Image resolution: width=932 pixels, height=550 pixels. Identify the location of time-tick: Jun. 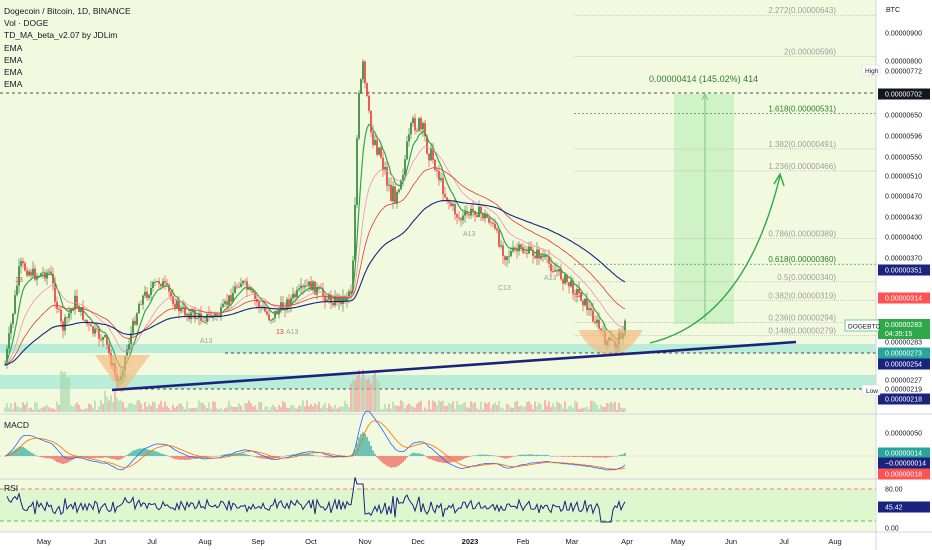
(100, 541).